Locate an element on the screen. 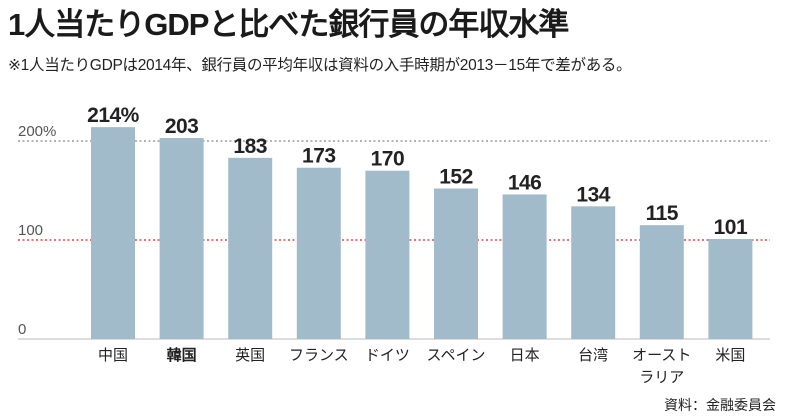 The width and height of the screenshot is (800, 416). category-label: ドイツ is located at coordinates (387, 355).